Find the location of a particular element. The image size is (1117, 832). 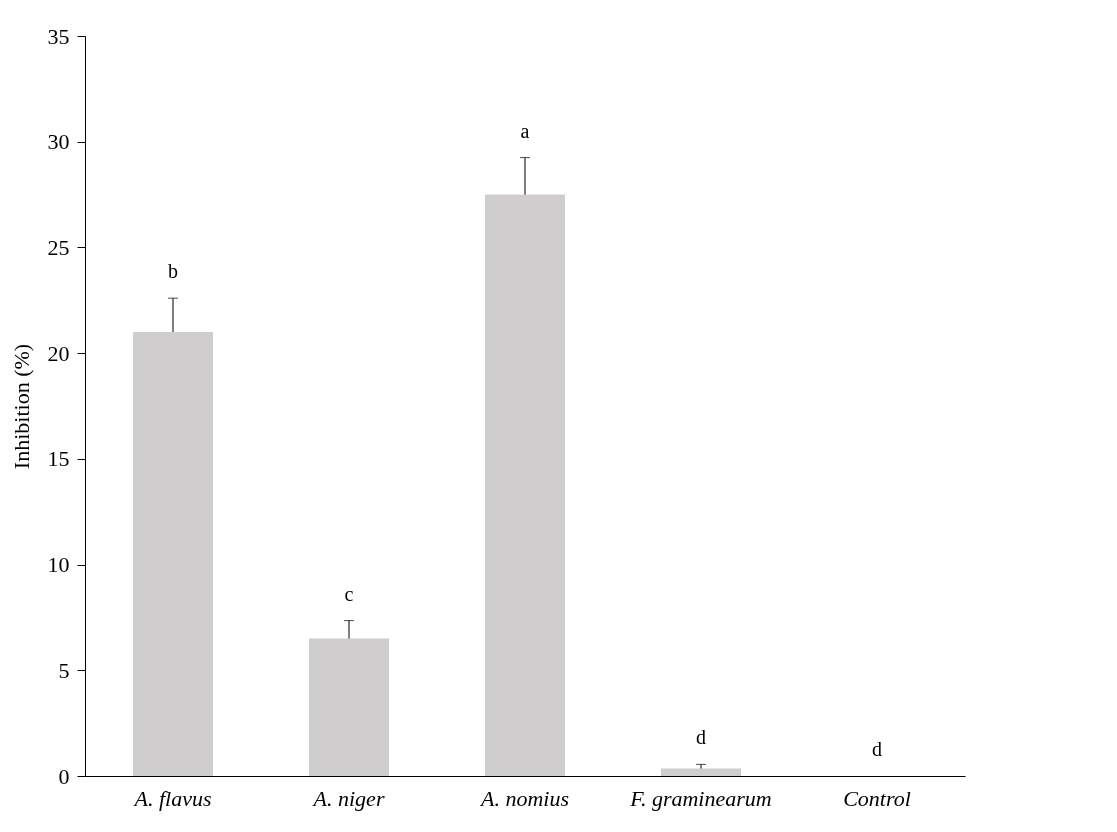

y-tick-label: 15 is located at coordinates (58, 459).